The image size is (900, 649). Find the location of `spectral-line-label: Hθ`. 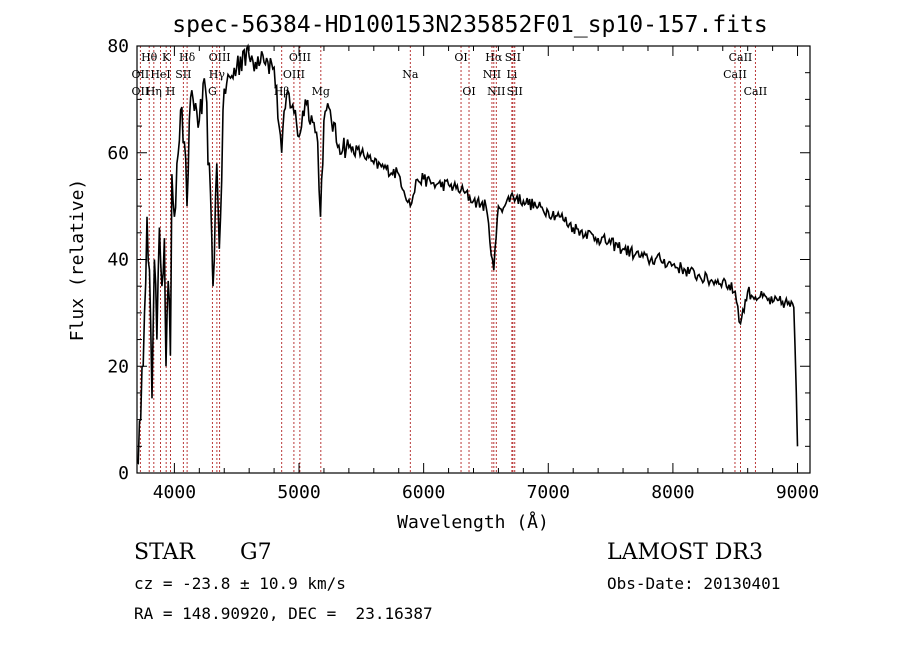

spectral-line-label: Hθ is located at coordinates (149, 57).